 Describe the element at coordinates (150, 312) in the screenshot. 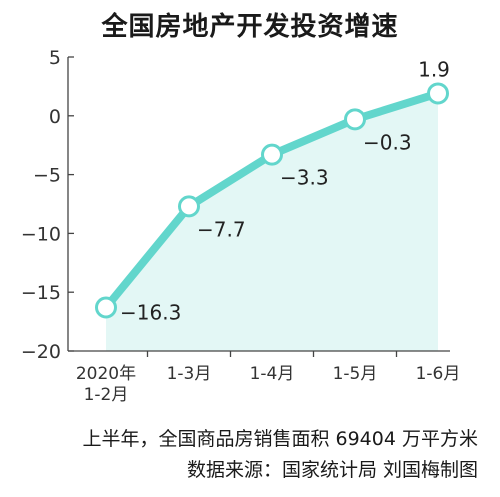

I see `data-label: −16.3` at that location.